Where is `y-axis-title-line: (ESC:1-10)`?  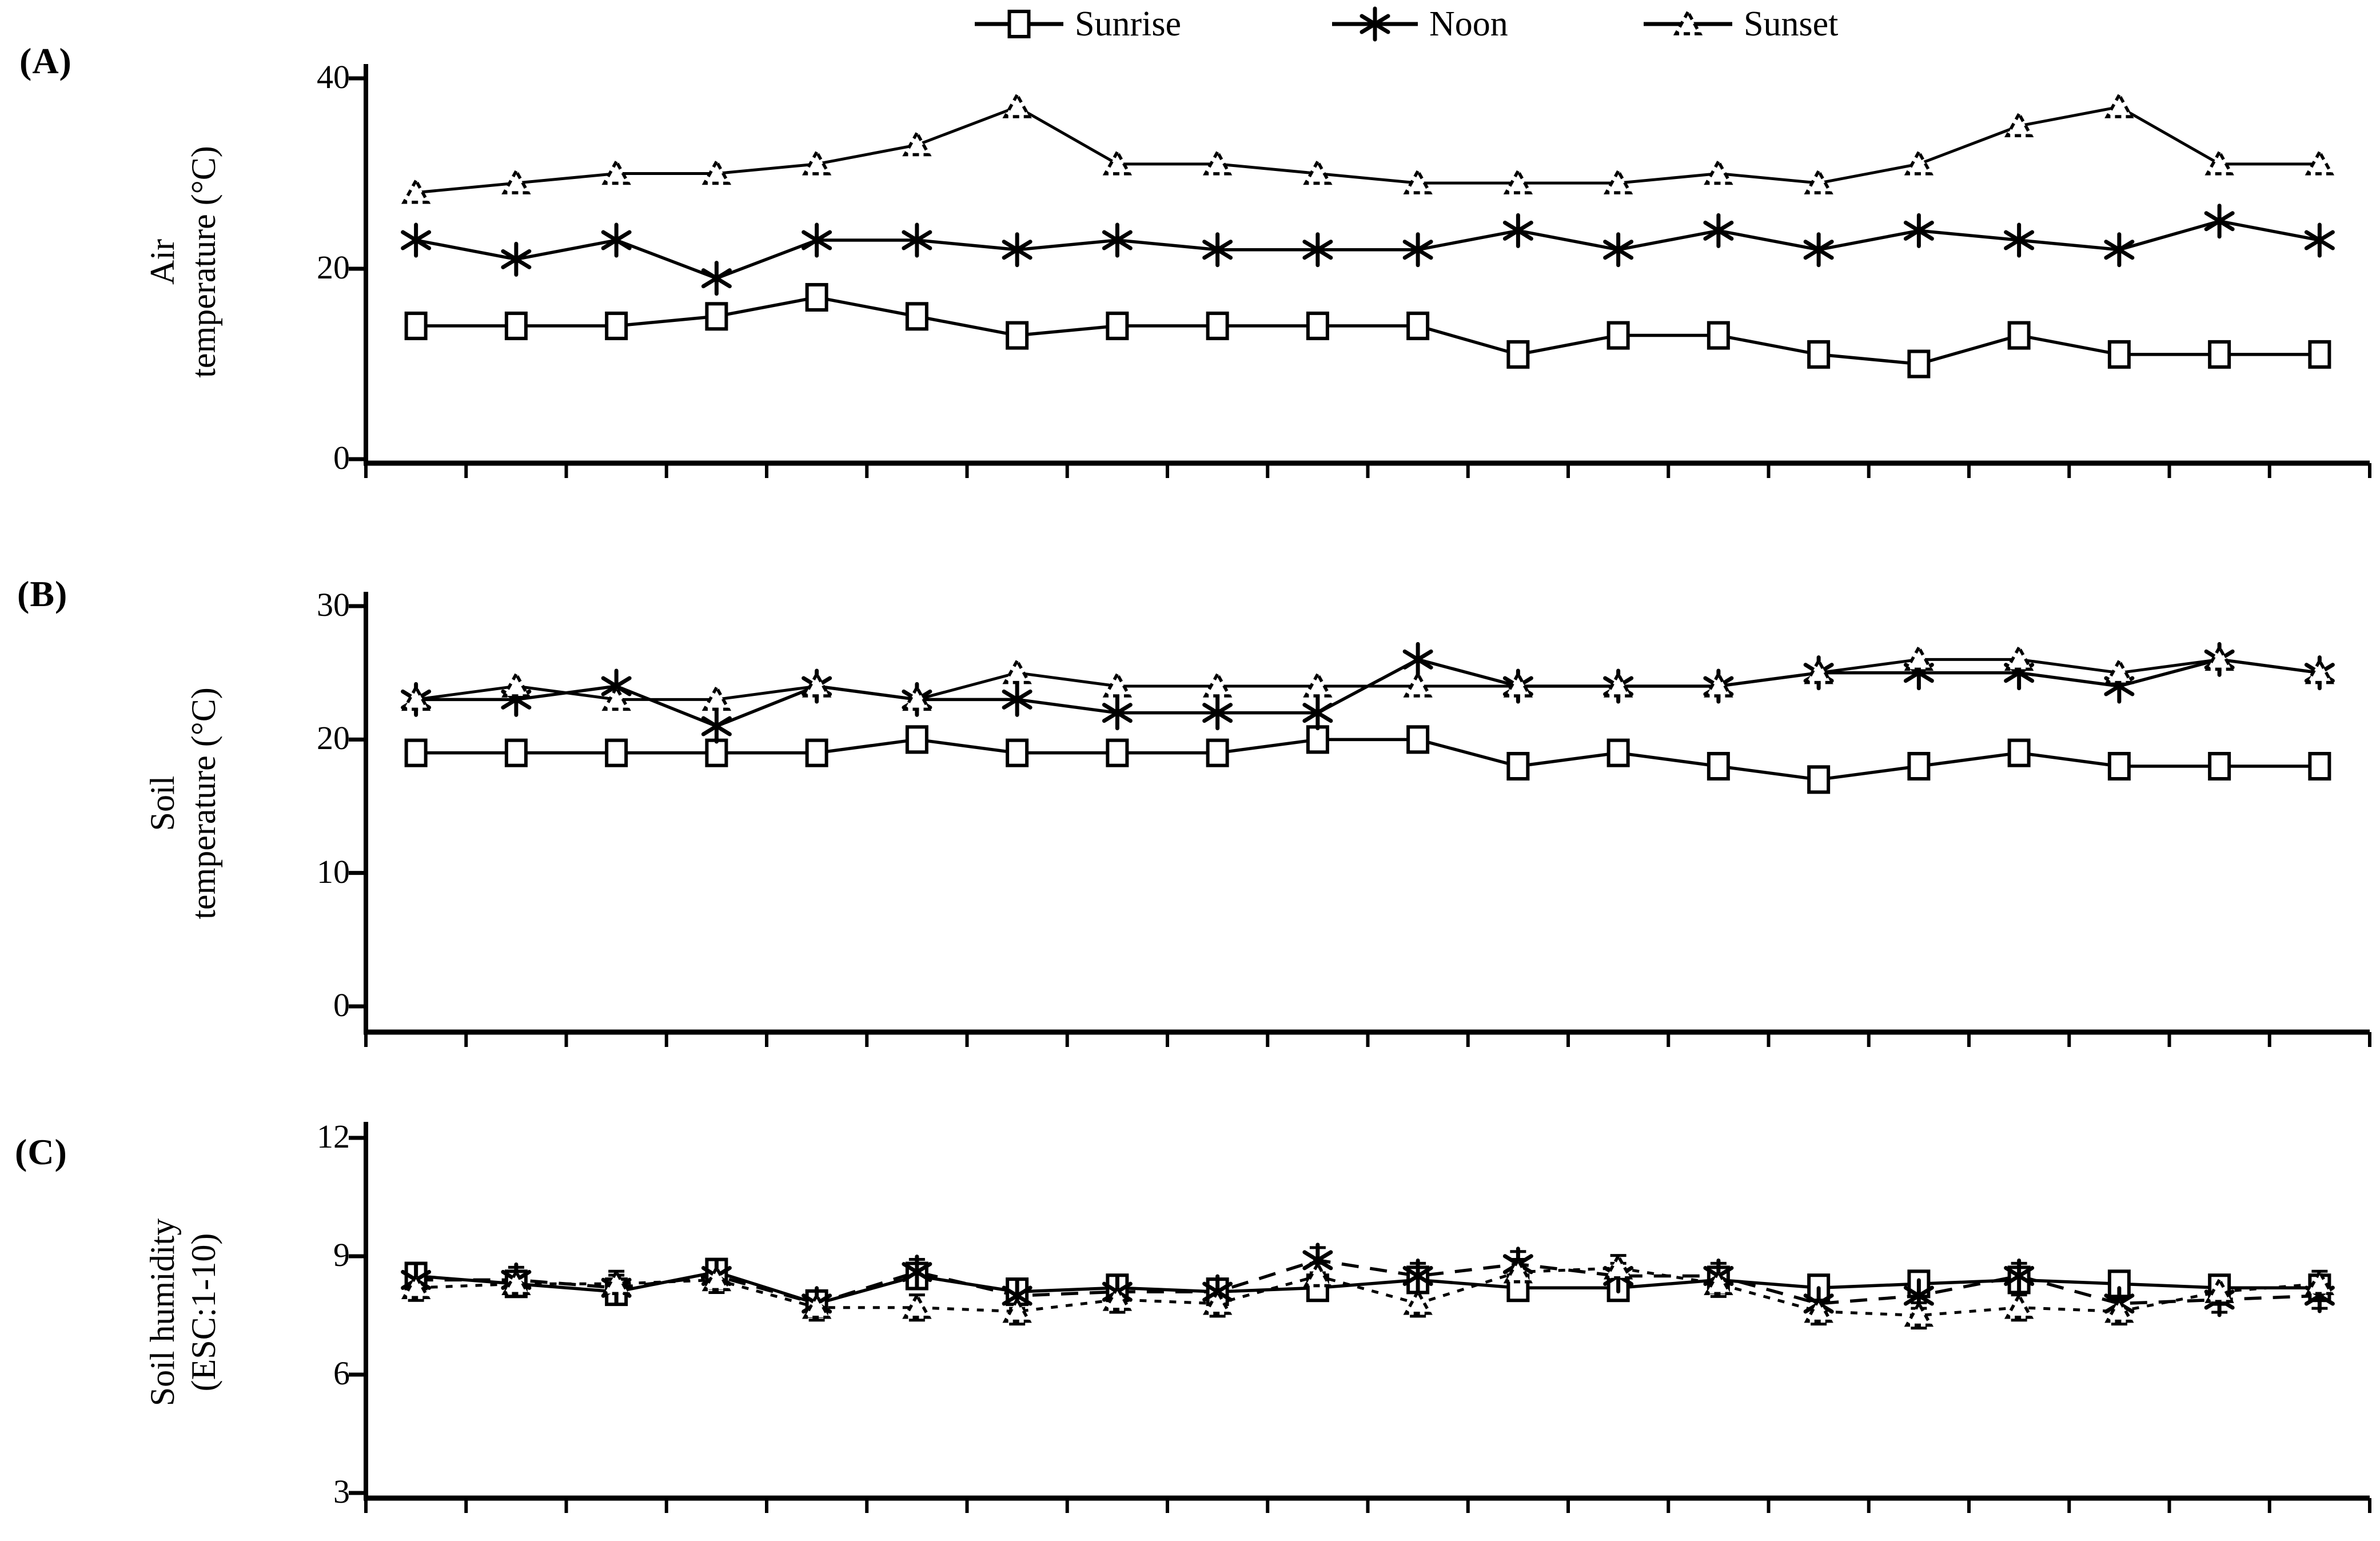
y-axis-title-line: (ESC:1-10) is located at coordinates (203, 1312).